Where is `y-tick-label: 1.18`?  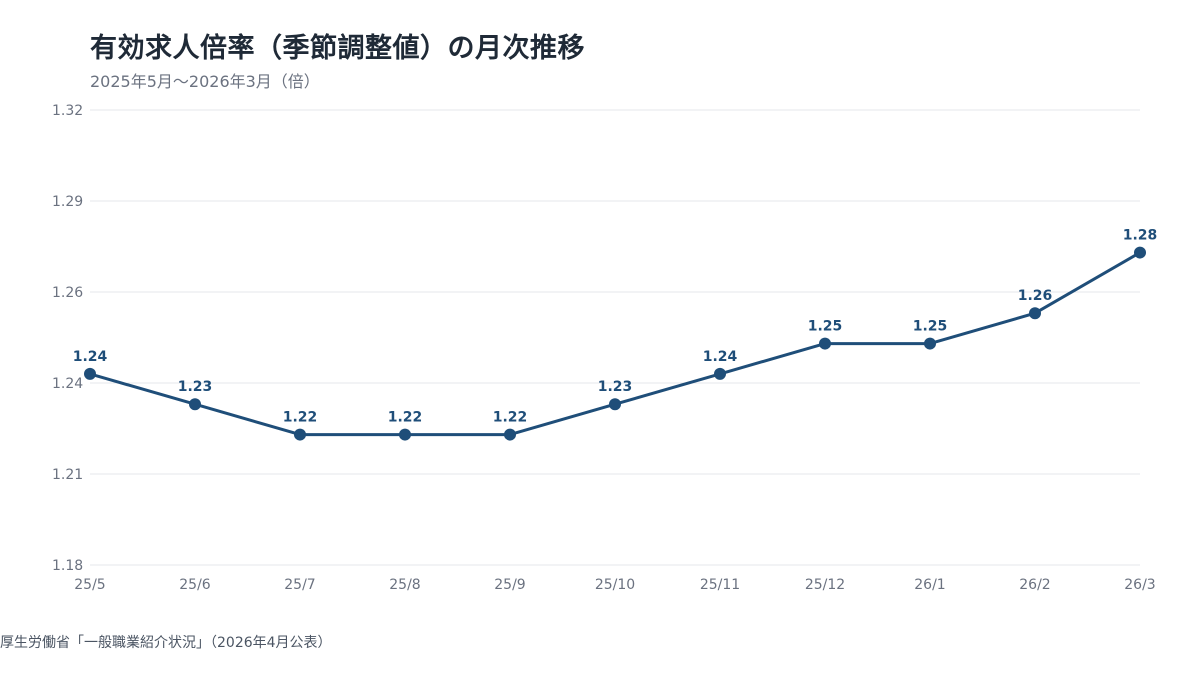
y-tick-label: 1.18 is located at coordinates (67, 566).